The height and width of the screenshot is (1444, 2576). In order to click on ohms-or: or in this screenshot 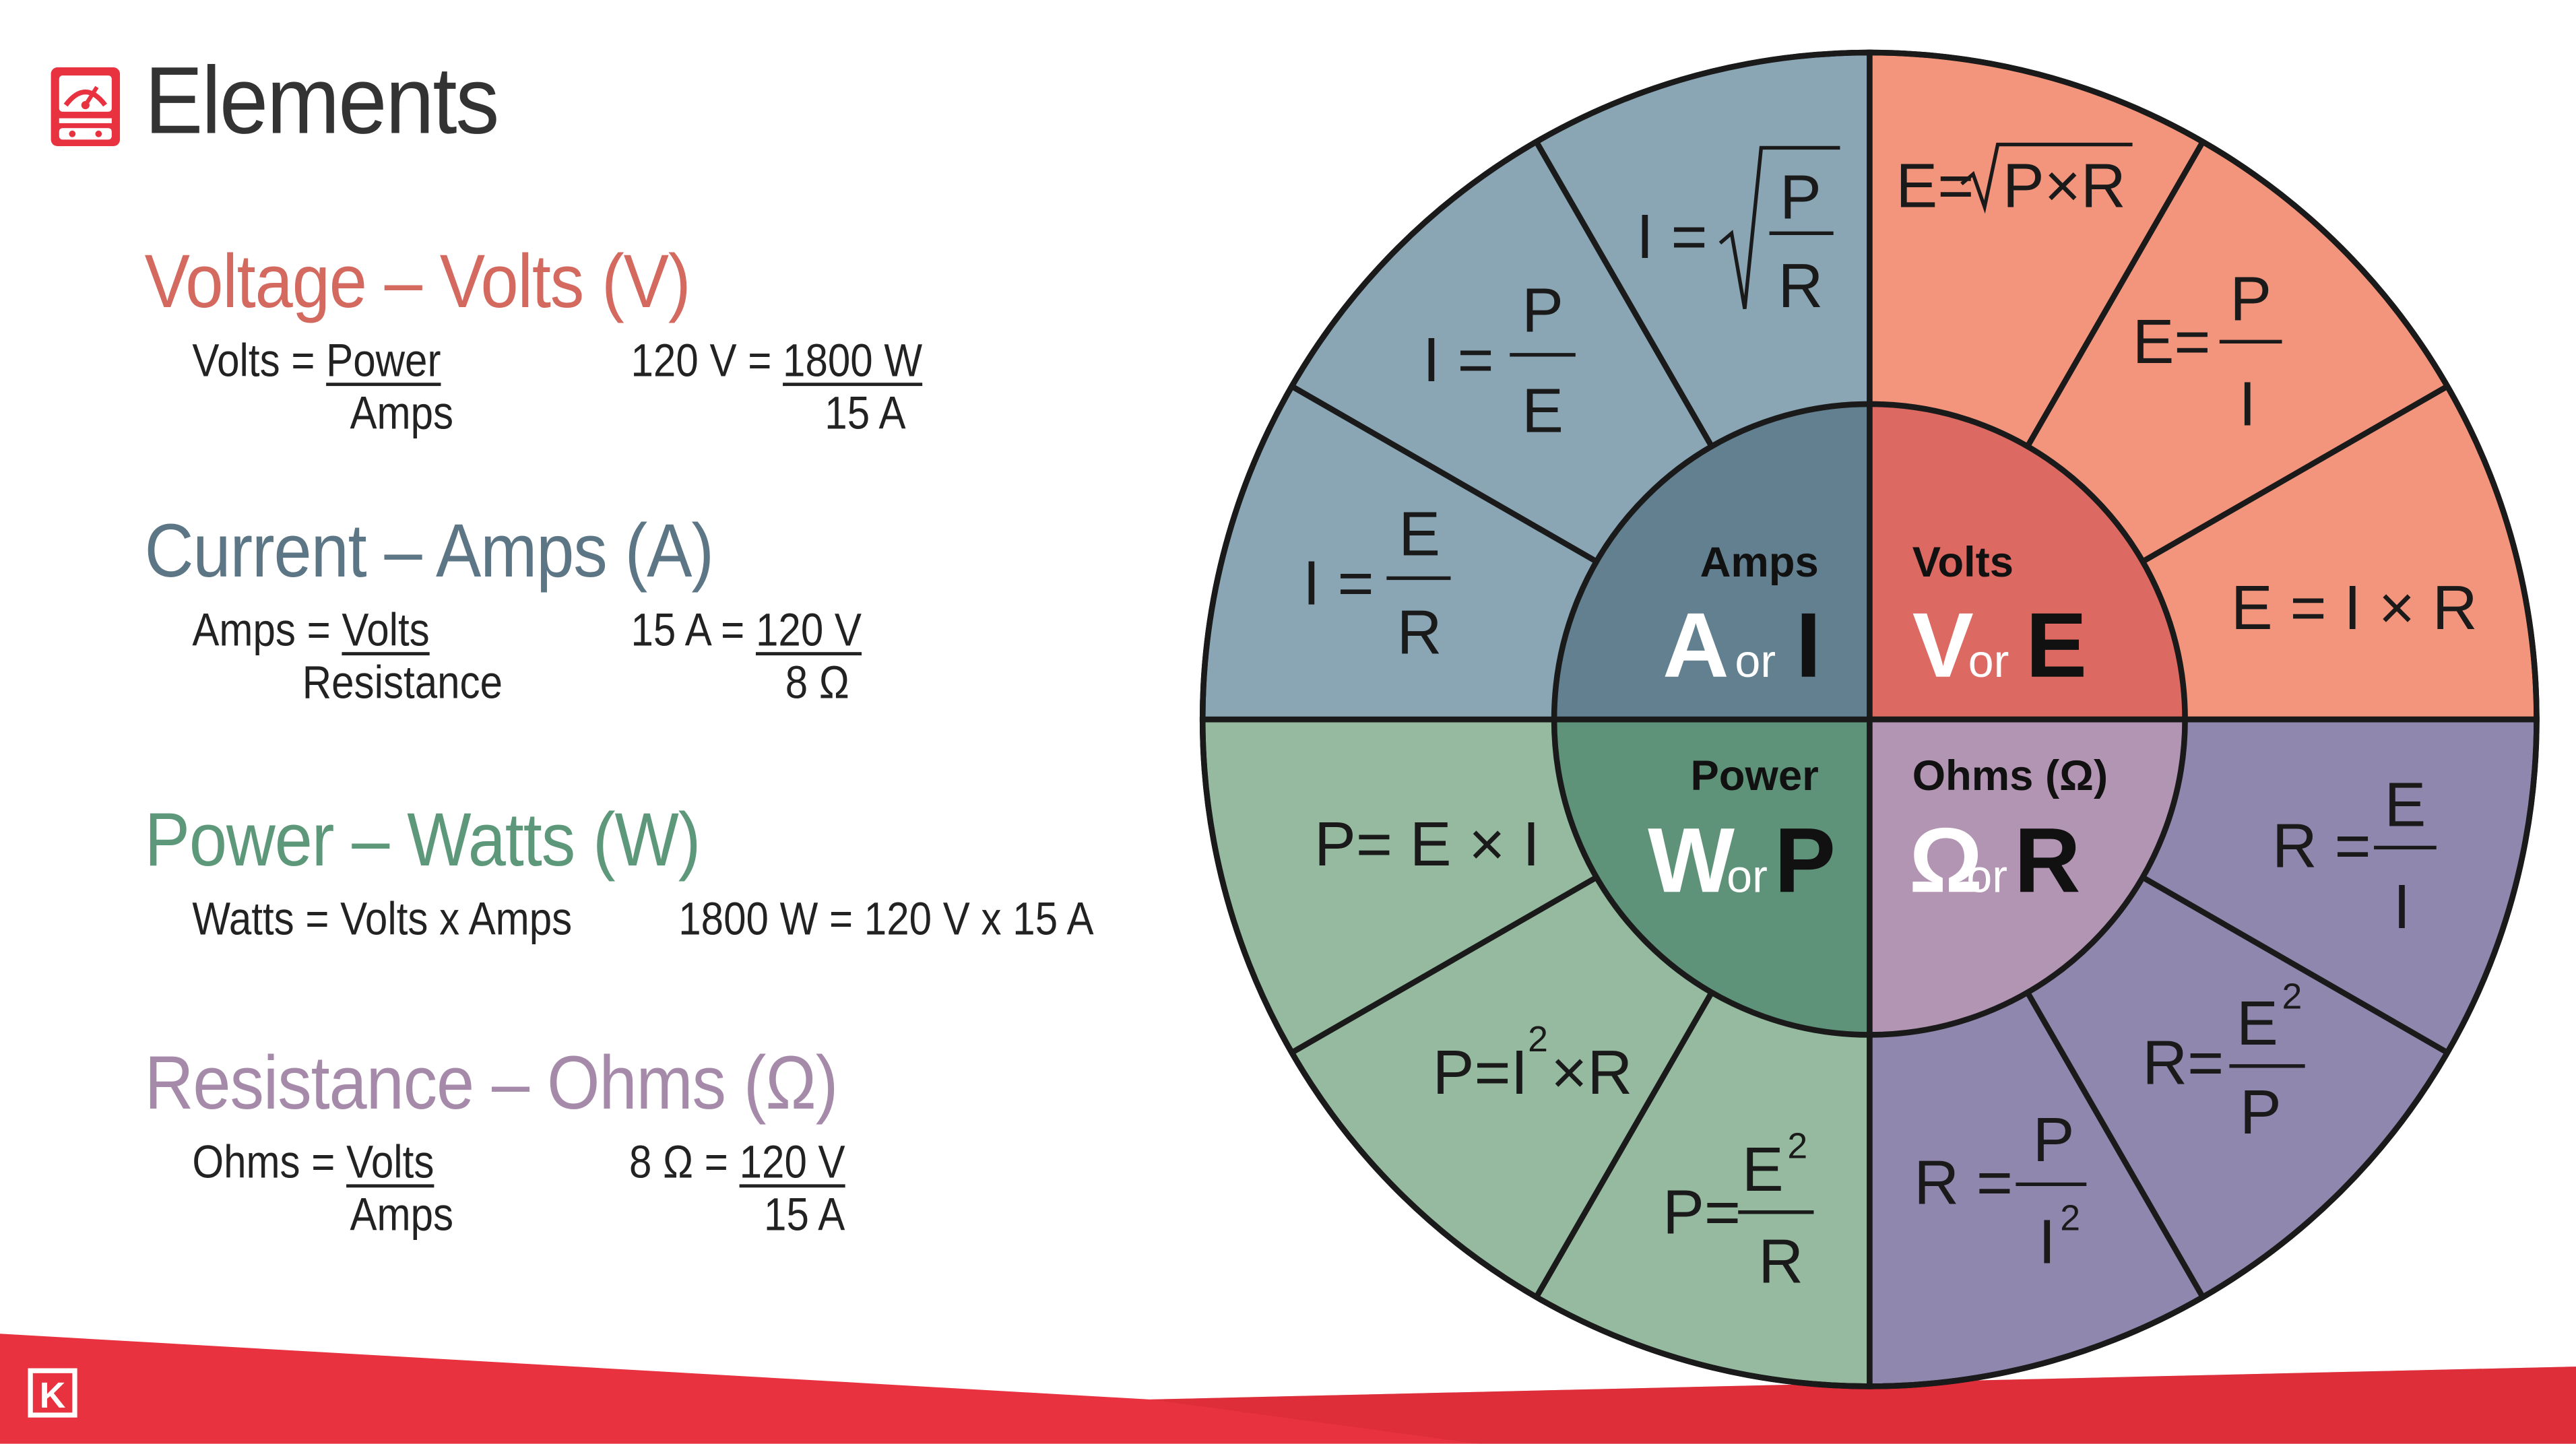, I will do `click(1986, 876)`.